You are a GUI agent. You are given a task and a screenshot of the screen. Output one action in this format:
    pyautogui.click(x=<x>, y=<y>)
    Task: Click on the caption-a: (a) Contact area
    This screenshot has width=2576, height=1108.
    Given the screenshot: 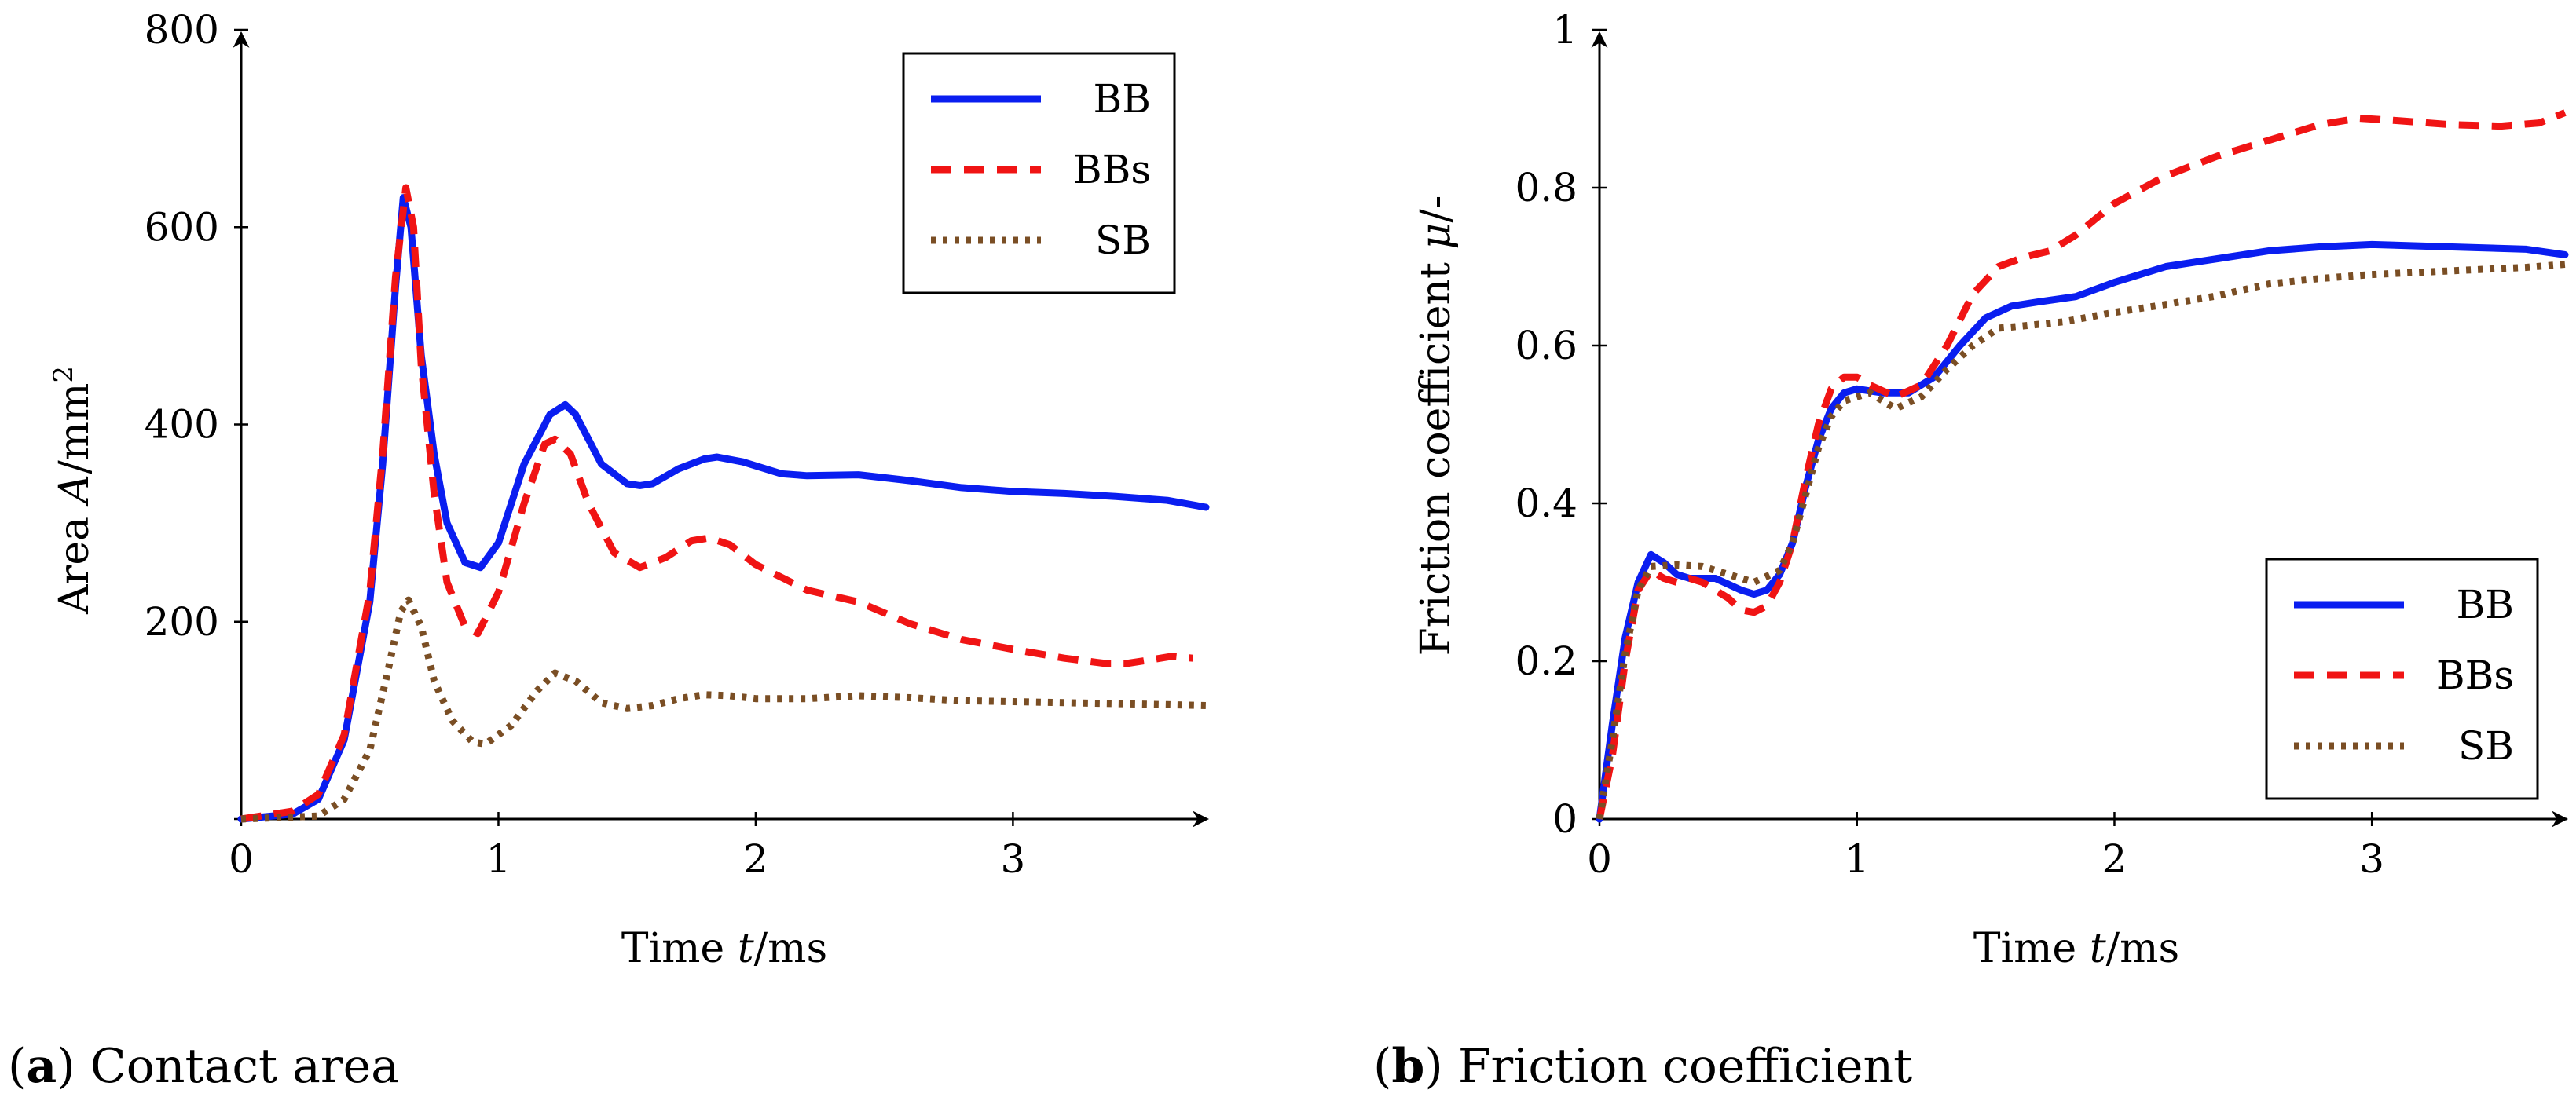 What is the action you would take?
    pyautogui.click(x=203, y=1066)
    